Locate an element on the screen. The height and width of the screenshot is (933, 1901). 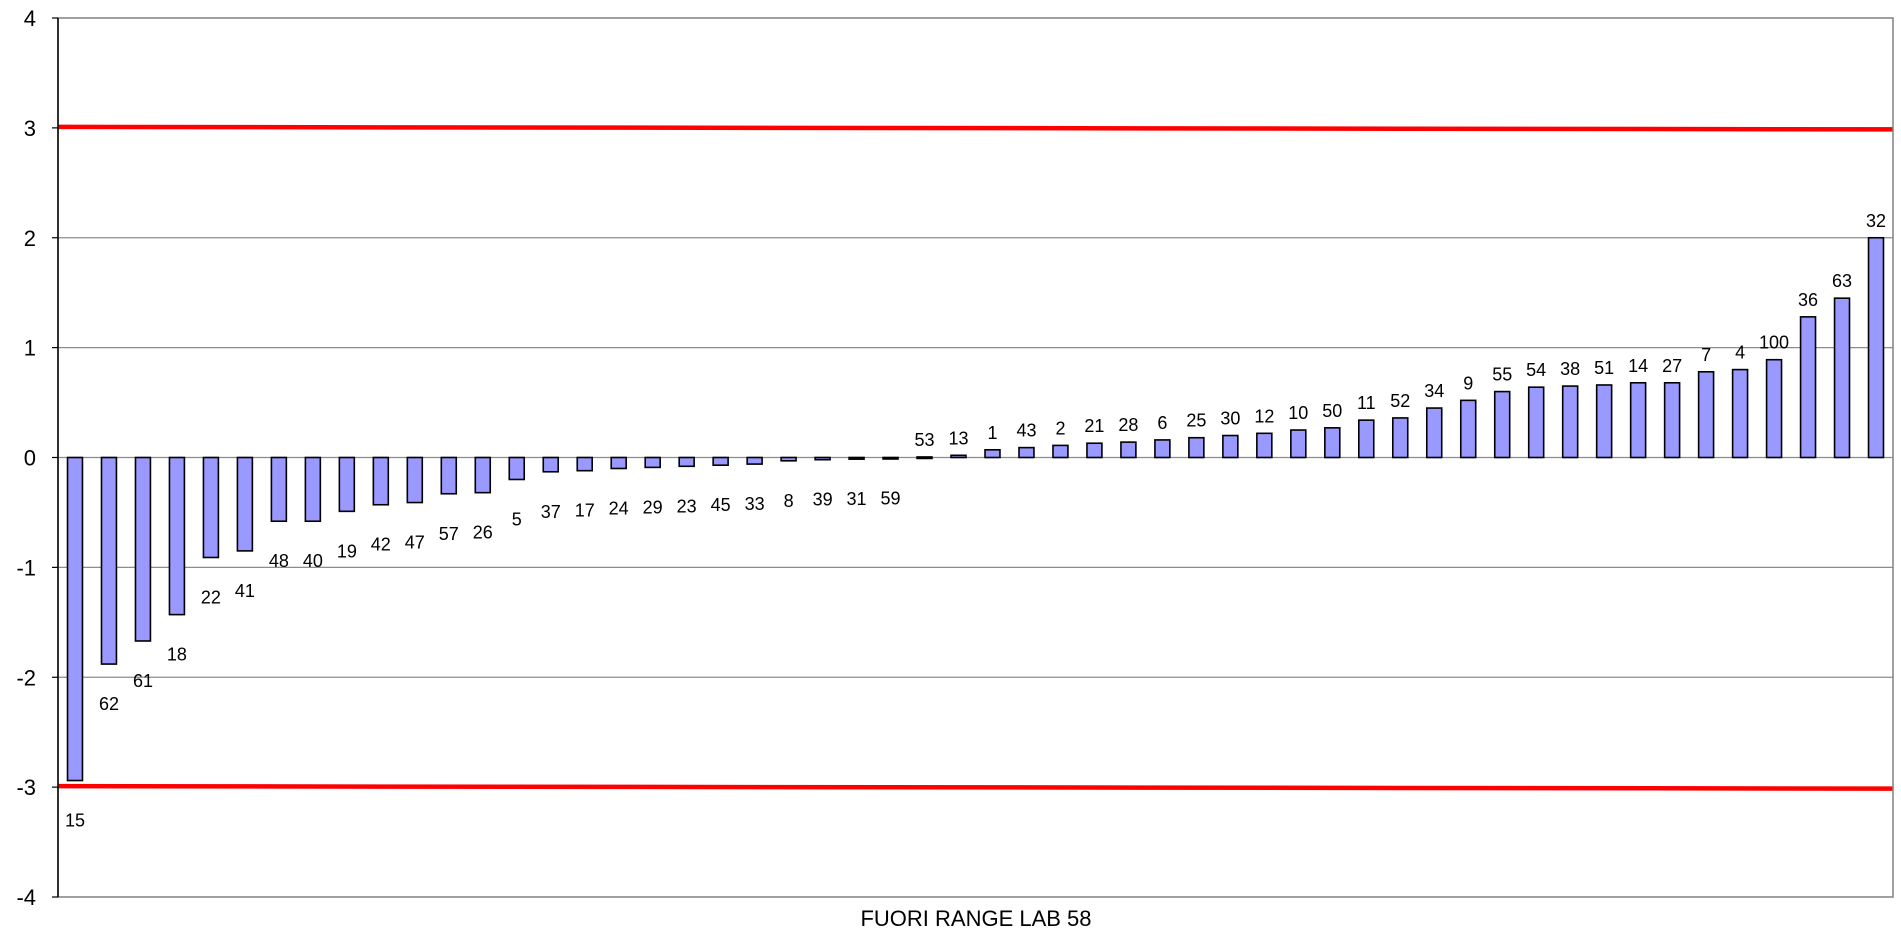
data-label: 51 is located at coordinates (1604, 368).